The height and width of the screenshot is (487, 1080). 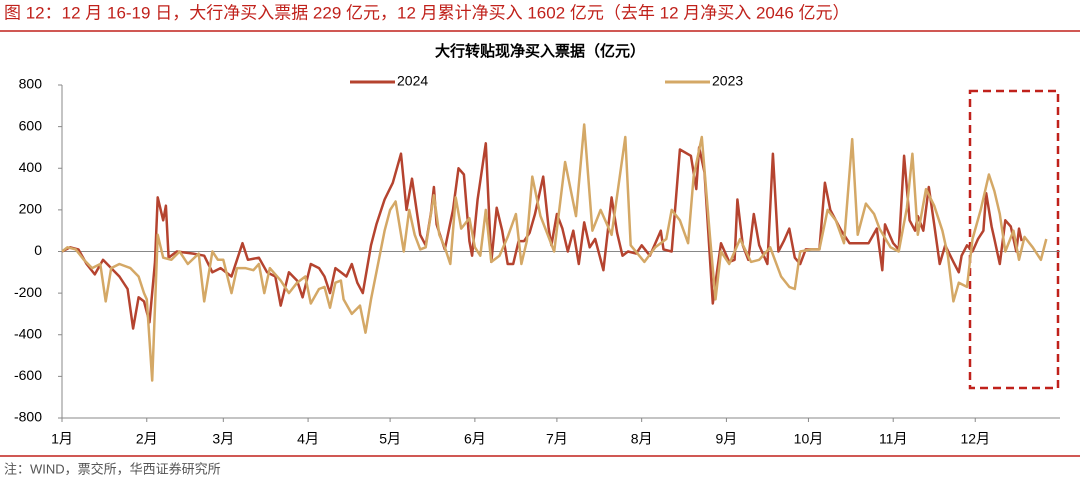 What do you see at coordinates (893, 439) in the screenshot?
I see `x-tick-label: 11月` at bounding box center [893, 439].